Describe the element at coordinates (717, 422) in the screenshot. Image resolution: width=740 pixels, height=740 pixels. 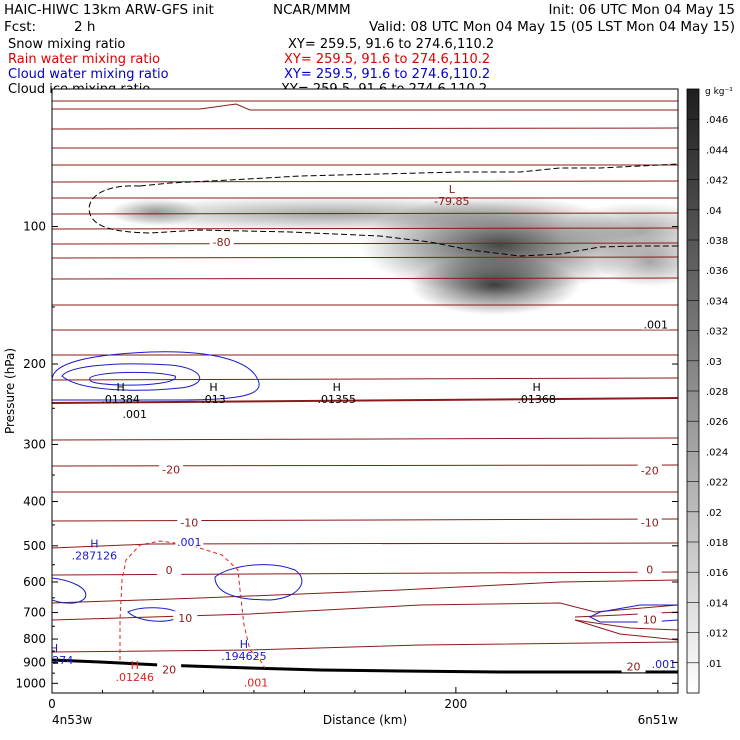
I see `colorbar-tick-label: .026` at that location.